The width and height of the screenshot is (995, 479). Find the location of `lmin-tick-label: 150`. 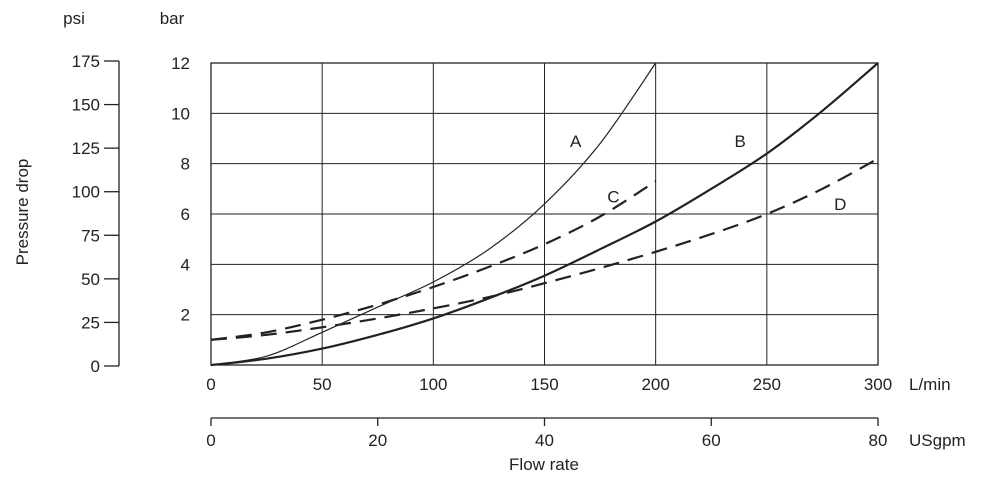

lmin-tick-label: 150 is located at coordinates (544, 384).